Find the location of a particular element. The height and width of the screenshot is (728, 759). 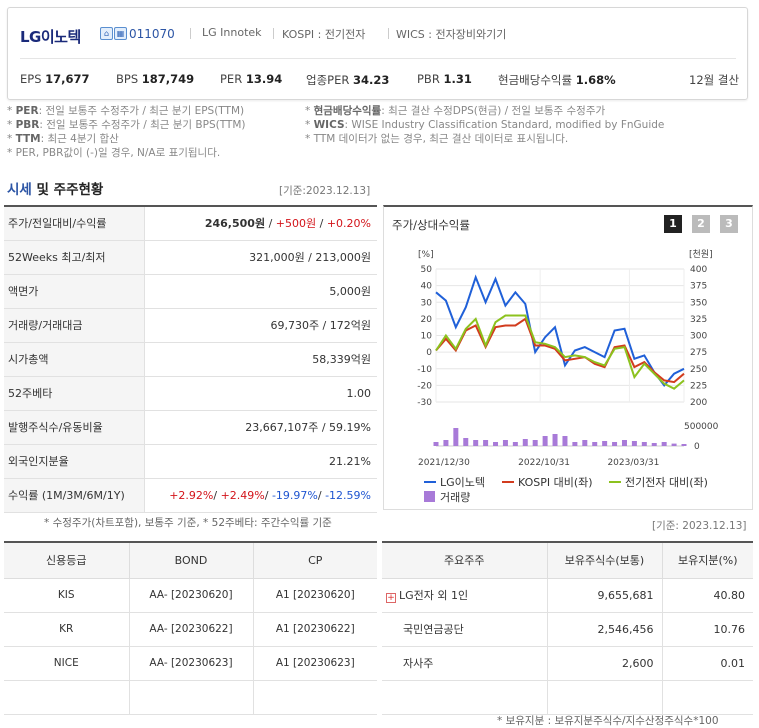

fiscal-month: 12월 결산 is located at coordinates (714, 80).